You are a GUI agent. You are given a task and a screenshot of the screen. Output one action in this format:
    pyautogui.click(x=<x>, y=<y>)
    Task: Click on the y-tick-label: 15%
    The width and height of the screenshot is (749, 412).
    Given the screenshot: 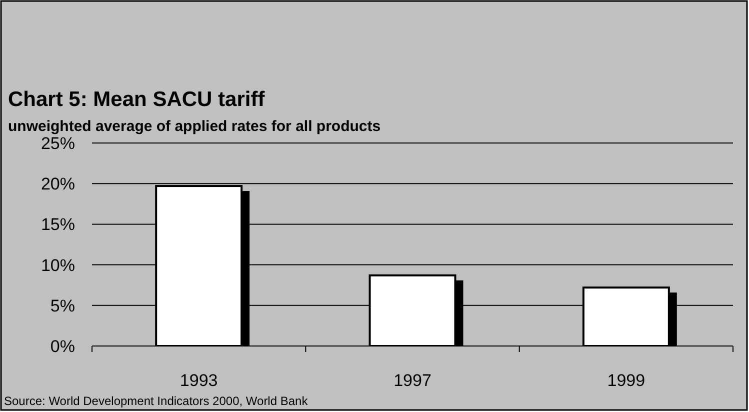 What is the action you would take?
    pyautogui.click(x=57, y=224)
    